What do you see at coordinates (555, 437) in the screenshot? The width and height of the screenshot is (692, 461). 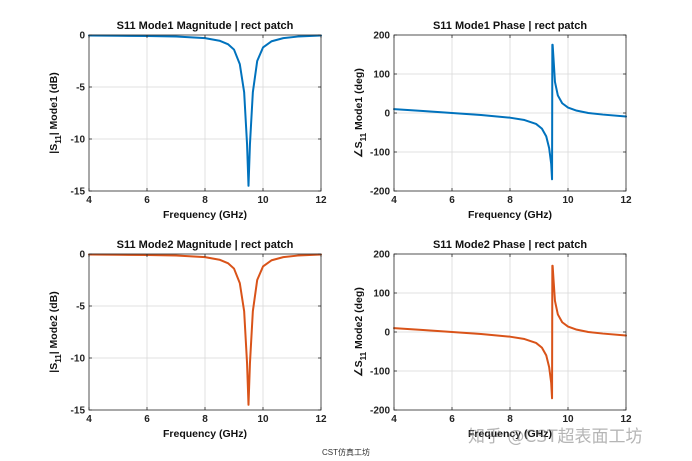 I see `watermark: 知乎 @CST超表面工坊` at bounding box center [555, 437].